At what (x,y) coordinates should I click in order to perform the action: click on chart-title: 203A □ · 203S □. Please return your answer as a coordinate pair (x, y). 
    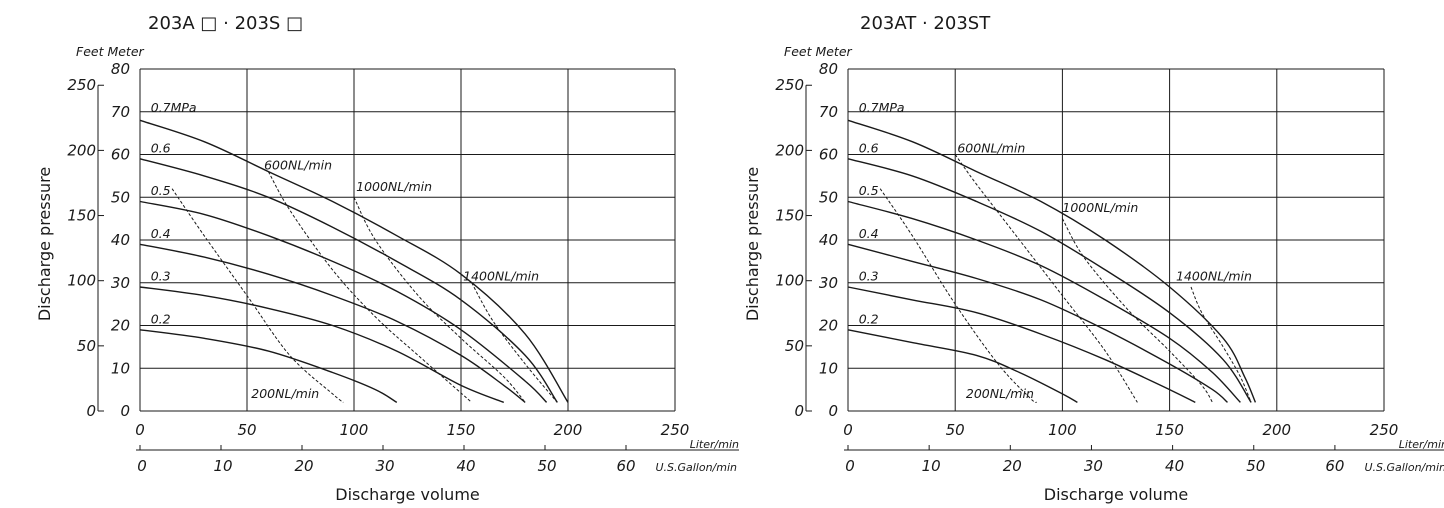
    Looking at the image, I should click on (225, 23).